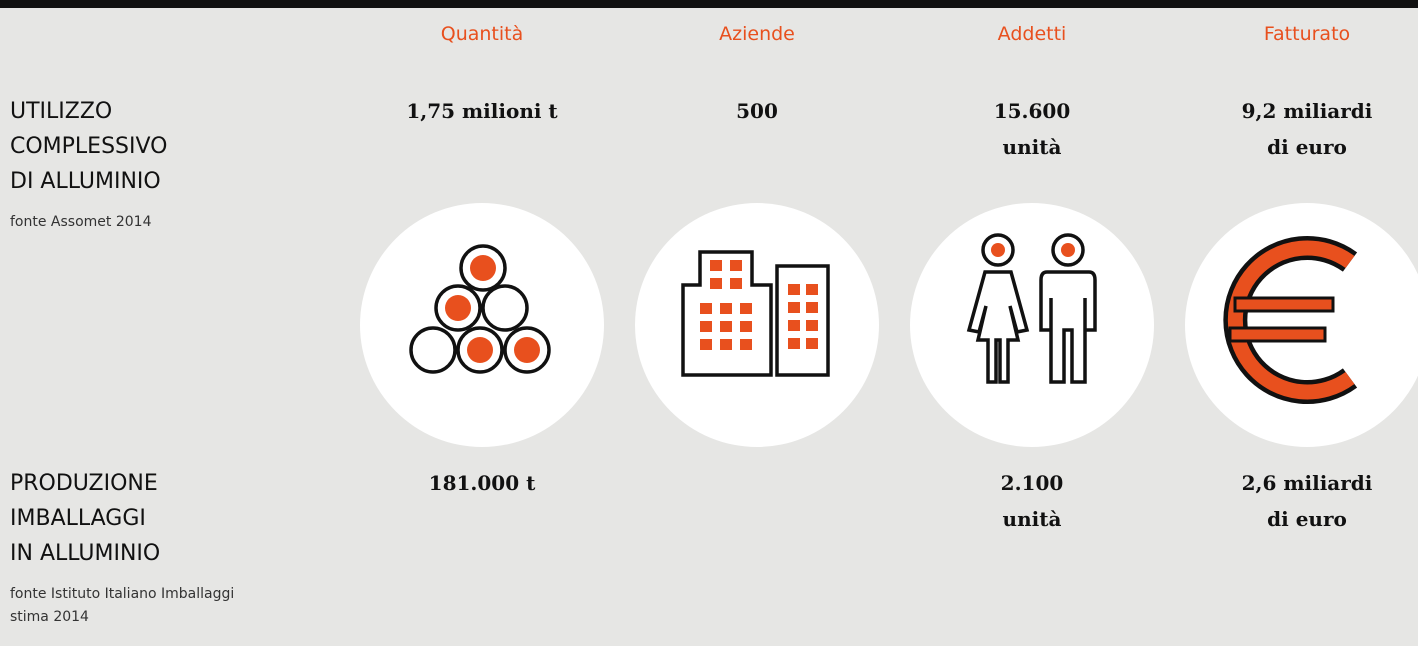 Image resolution: width=1418 pixels, height=646 pixels. Describe the element at coordinates (1307, 483) in the screenshot. I see `value: 2,6 miliardi` at that location.